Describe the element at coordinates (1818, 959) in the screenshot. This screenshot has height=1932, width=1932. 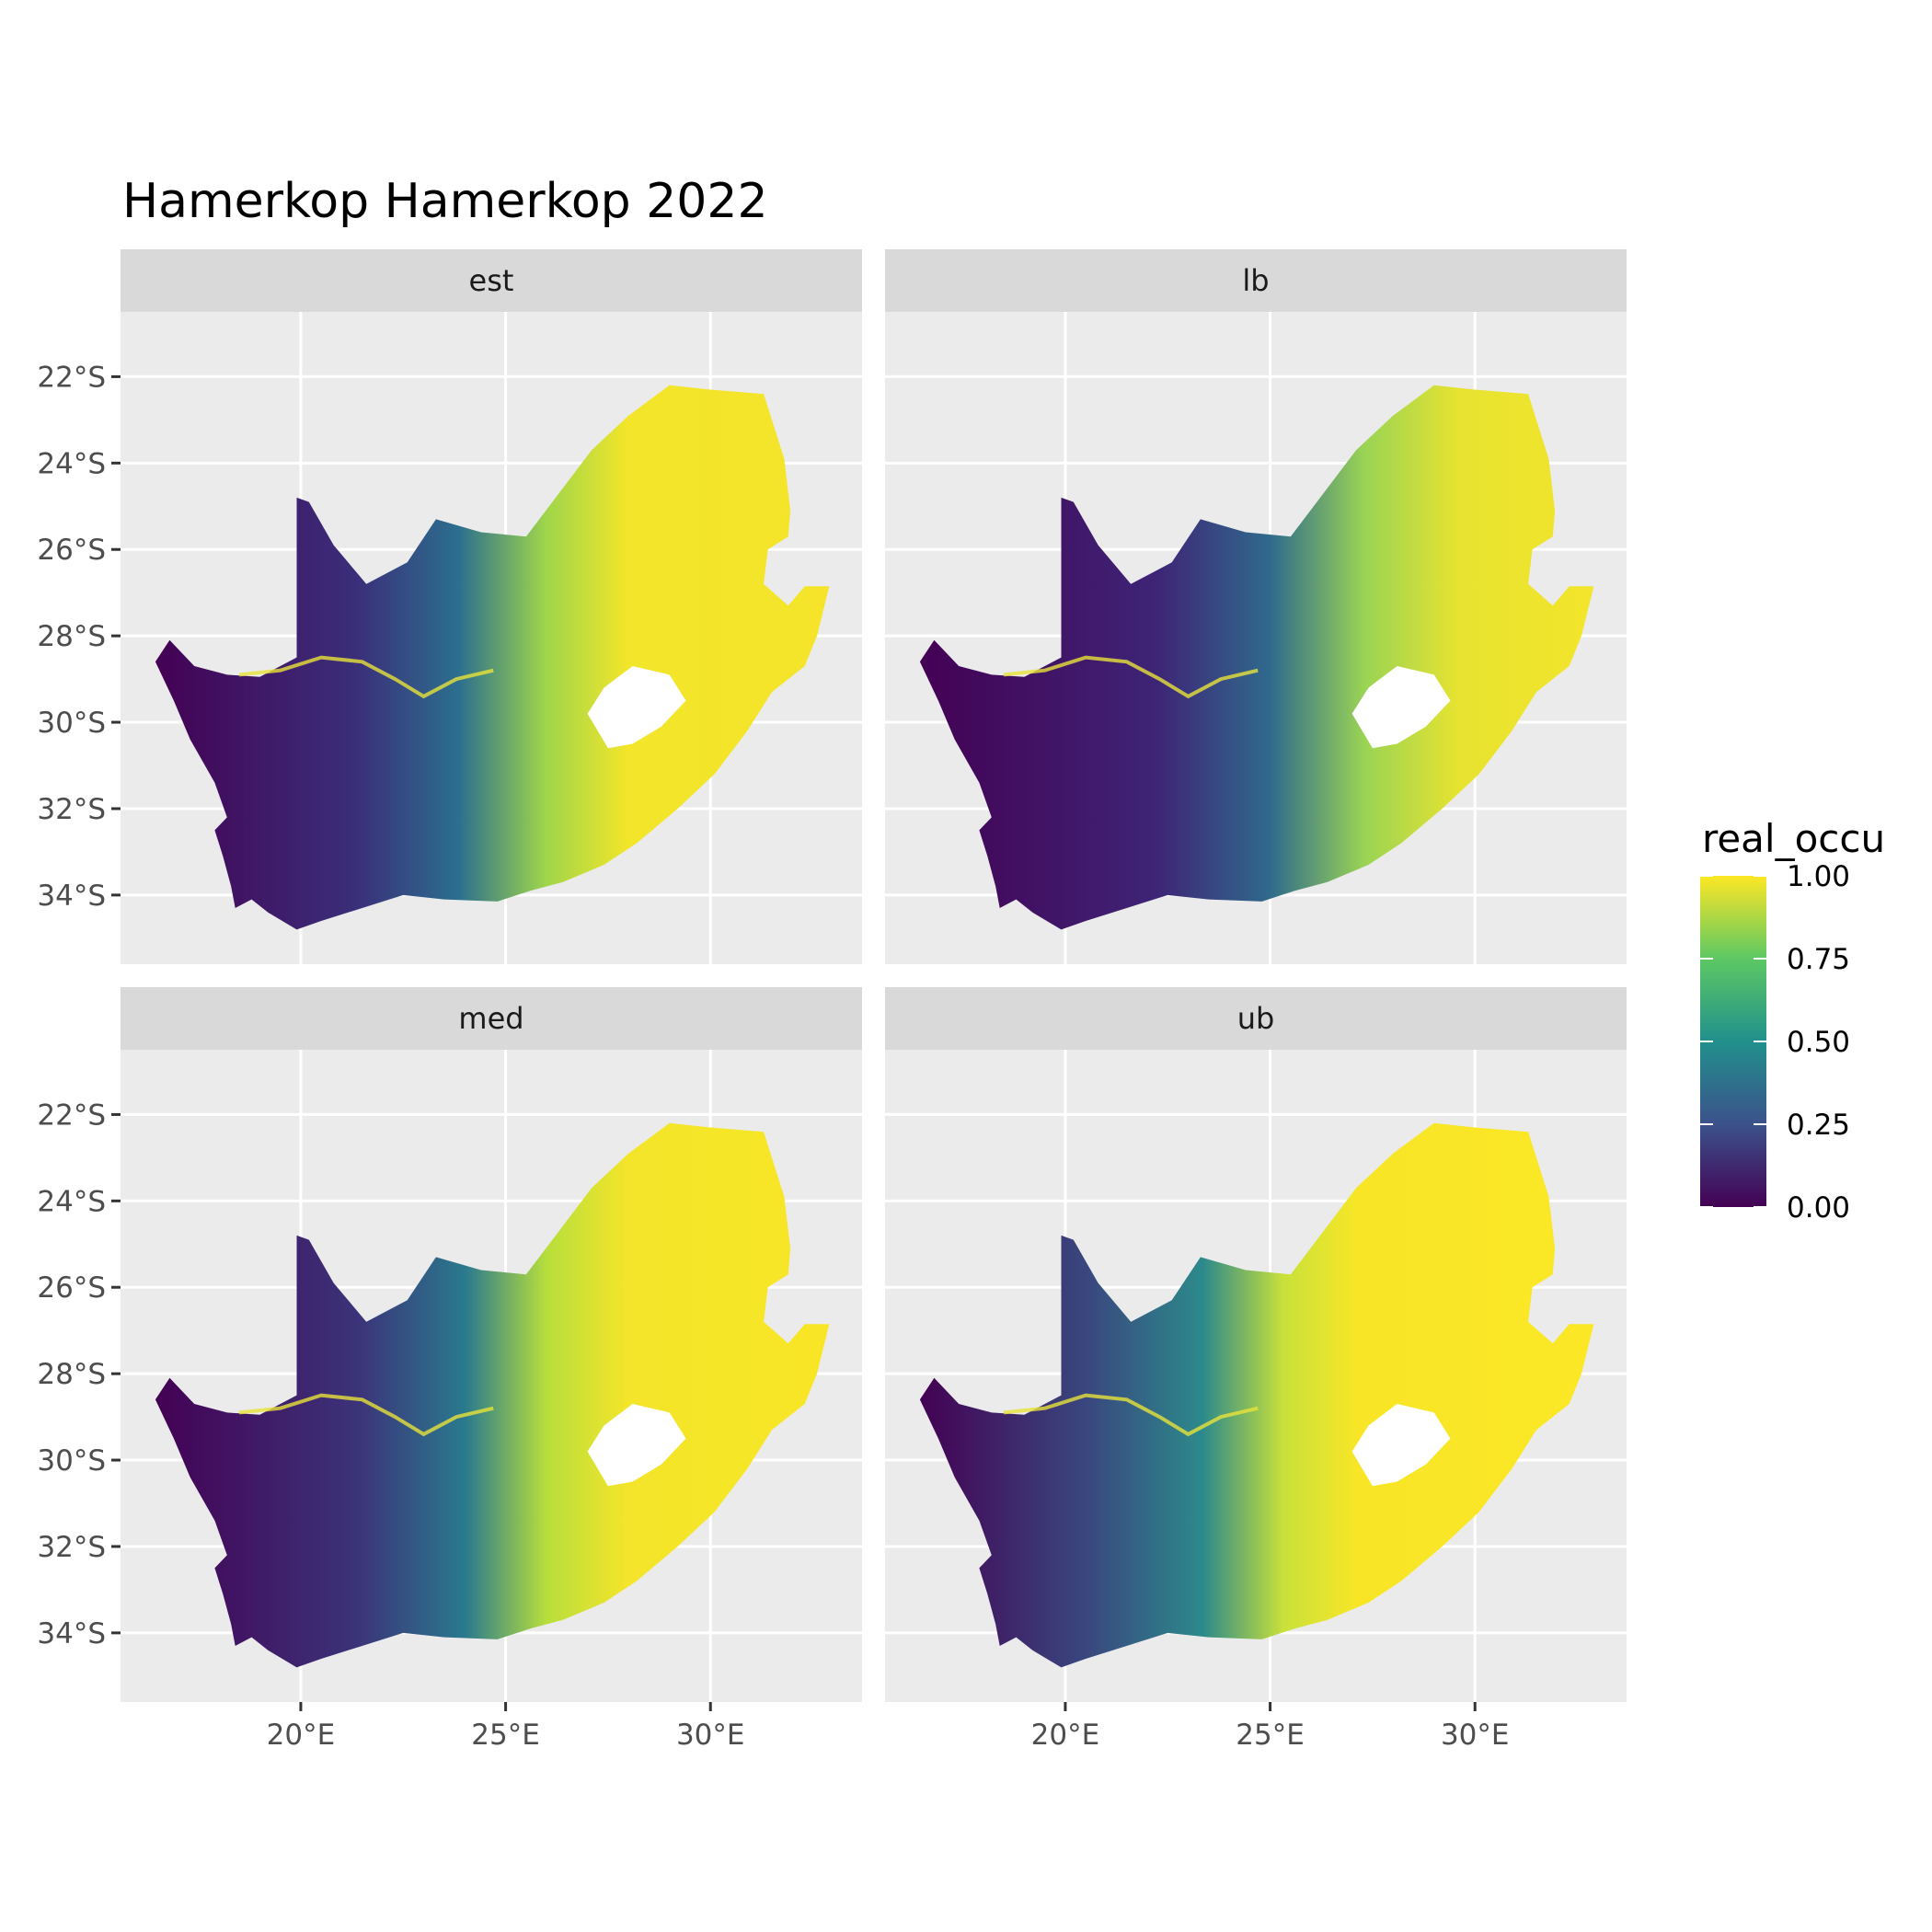
I see `legend-tick-label: 0.75` at that location.